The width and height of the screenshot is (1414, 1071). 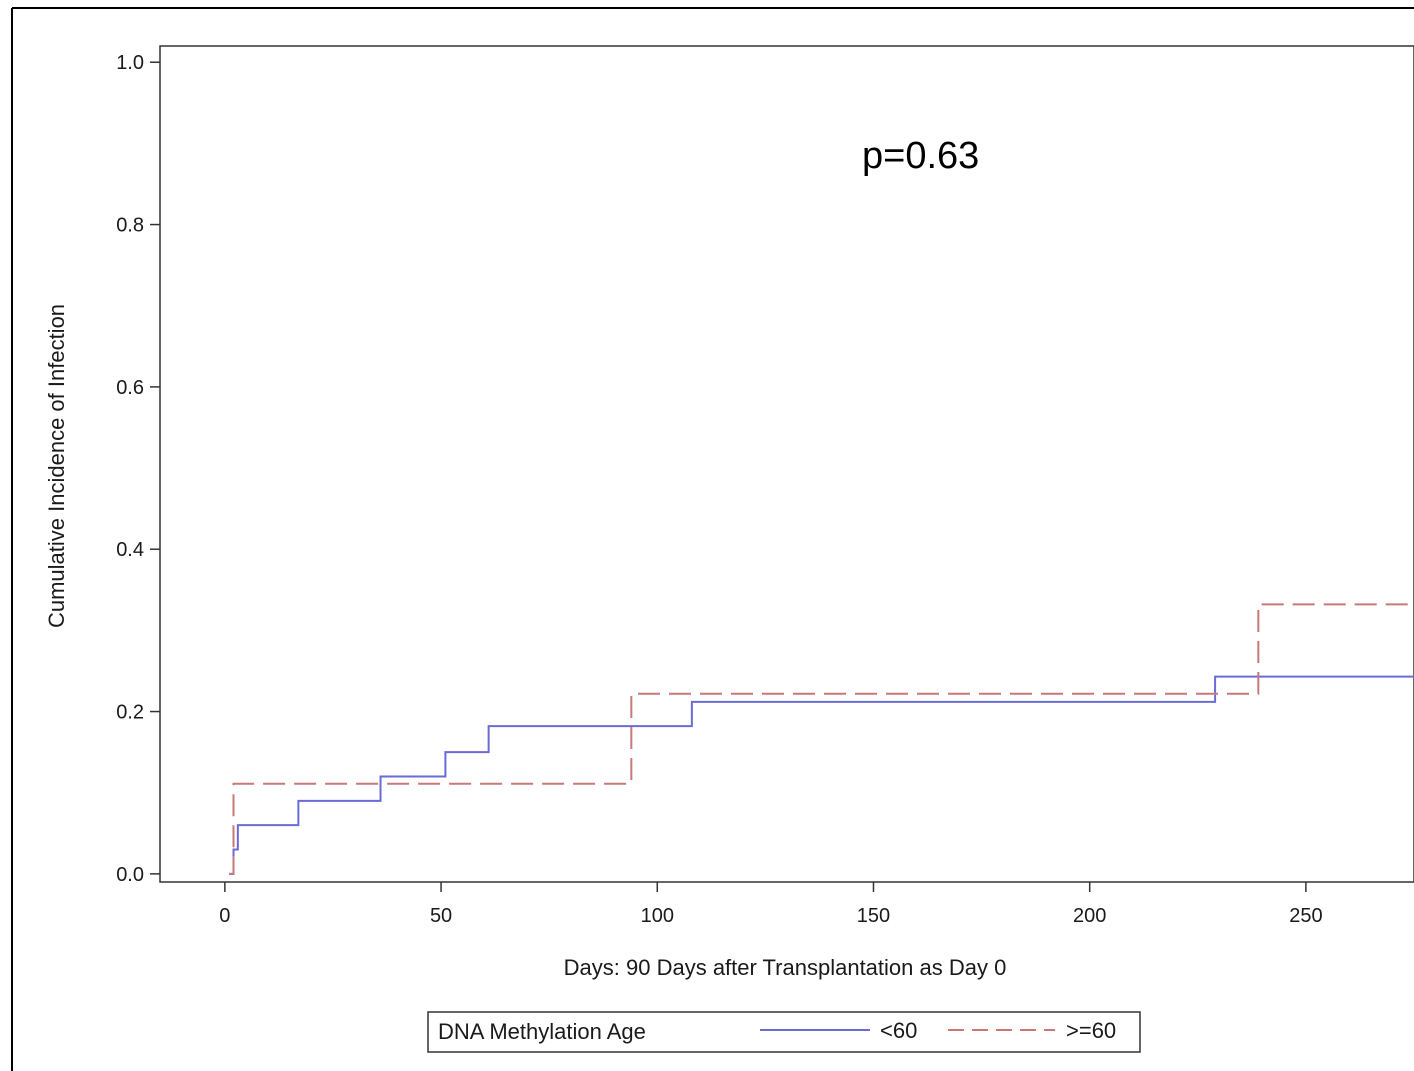 What do you see at coordinates (130, 875) in the screenshot?
I see `y-tick-label: 0.0` at bounding box center [130, 875].